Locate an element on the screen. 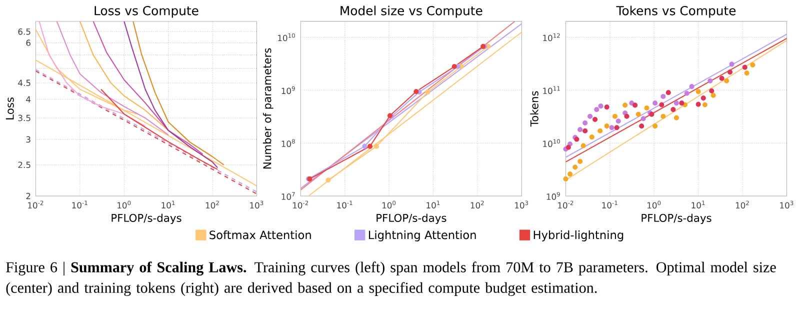 The image size is (800, 336). legend-label: Softmax Attention is located at coordinates (260, 235).